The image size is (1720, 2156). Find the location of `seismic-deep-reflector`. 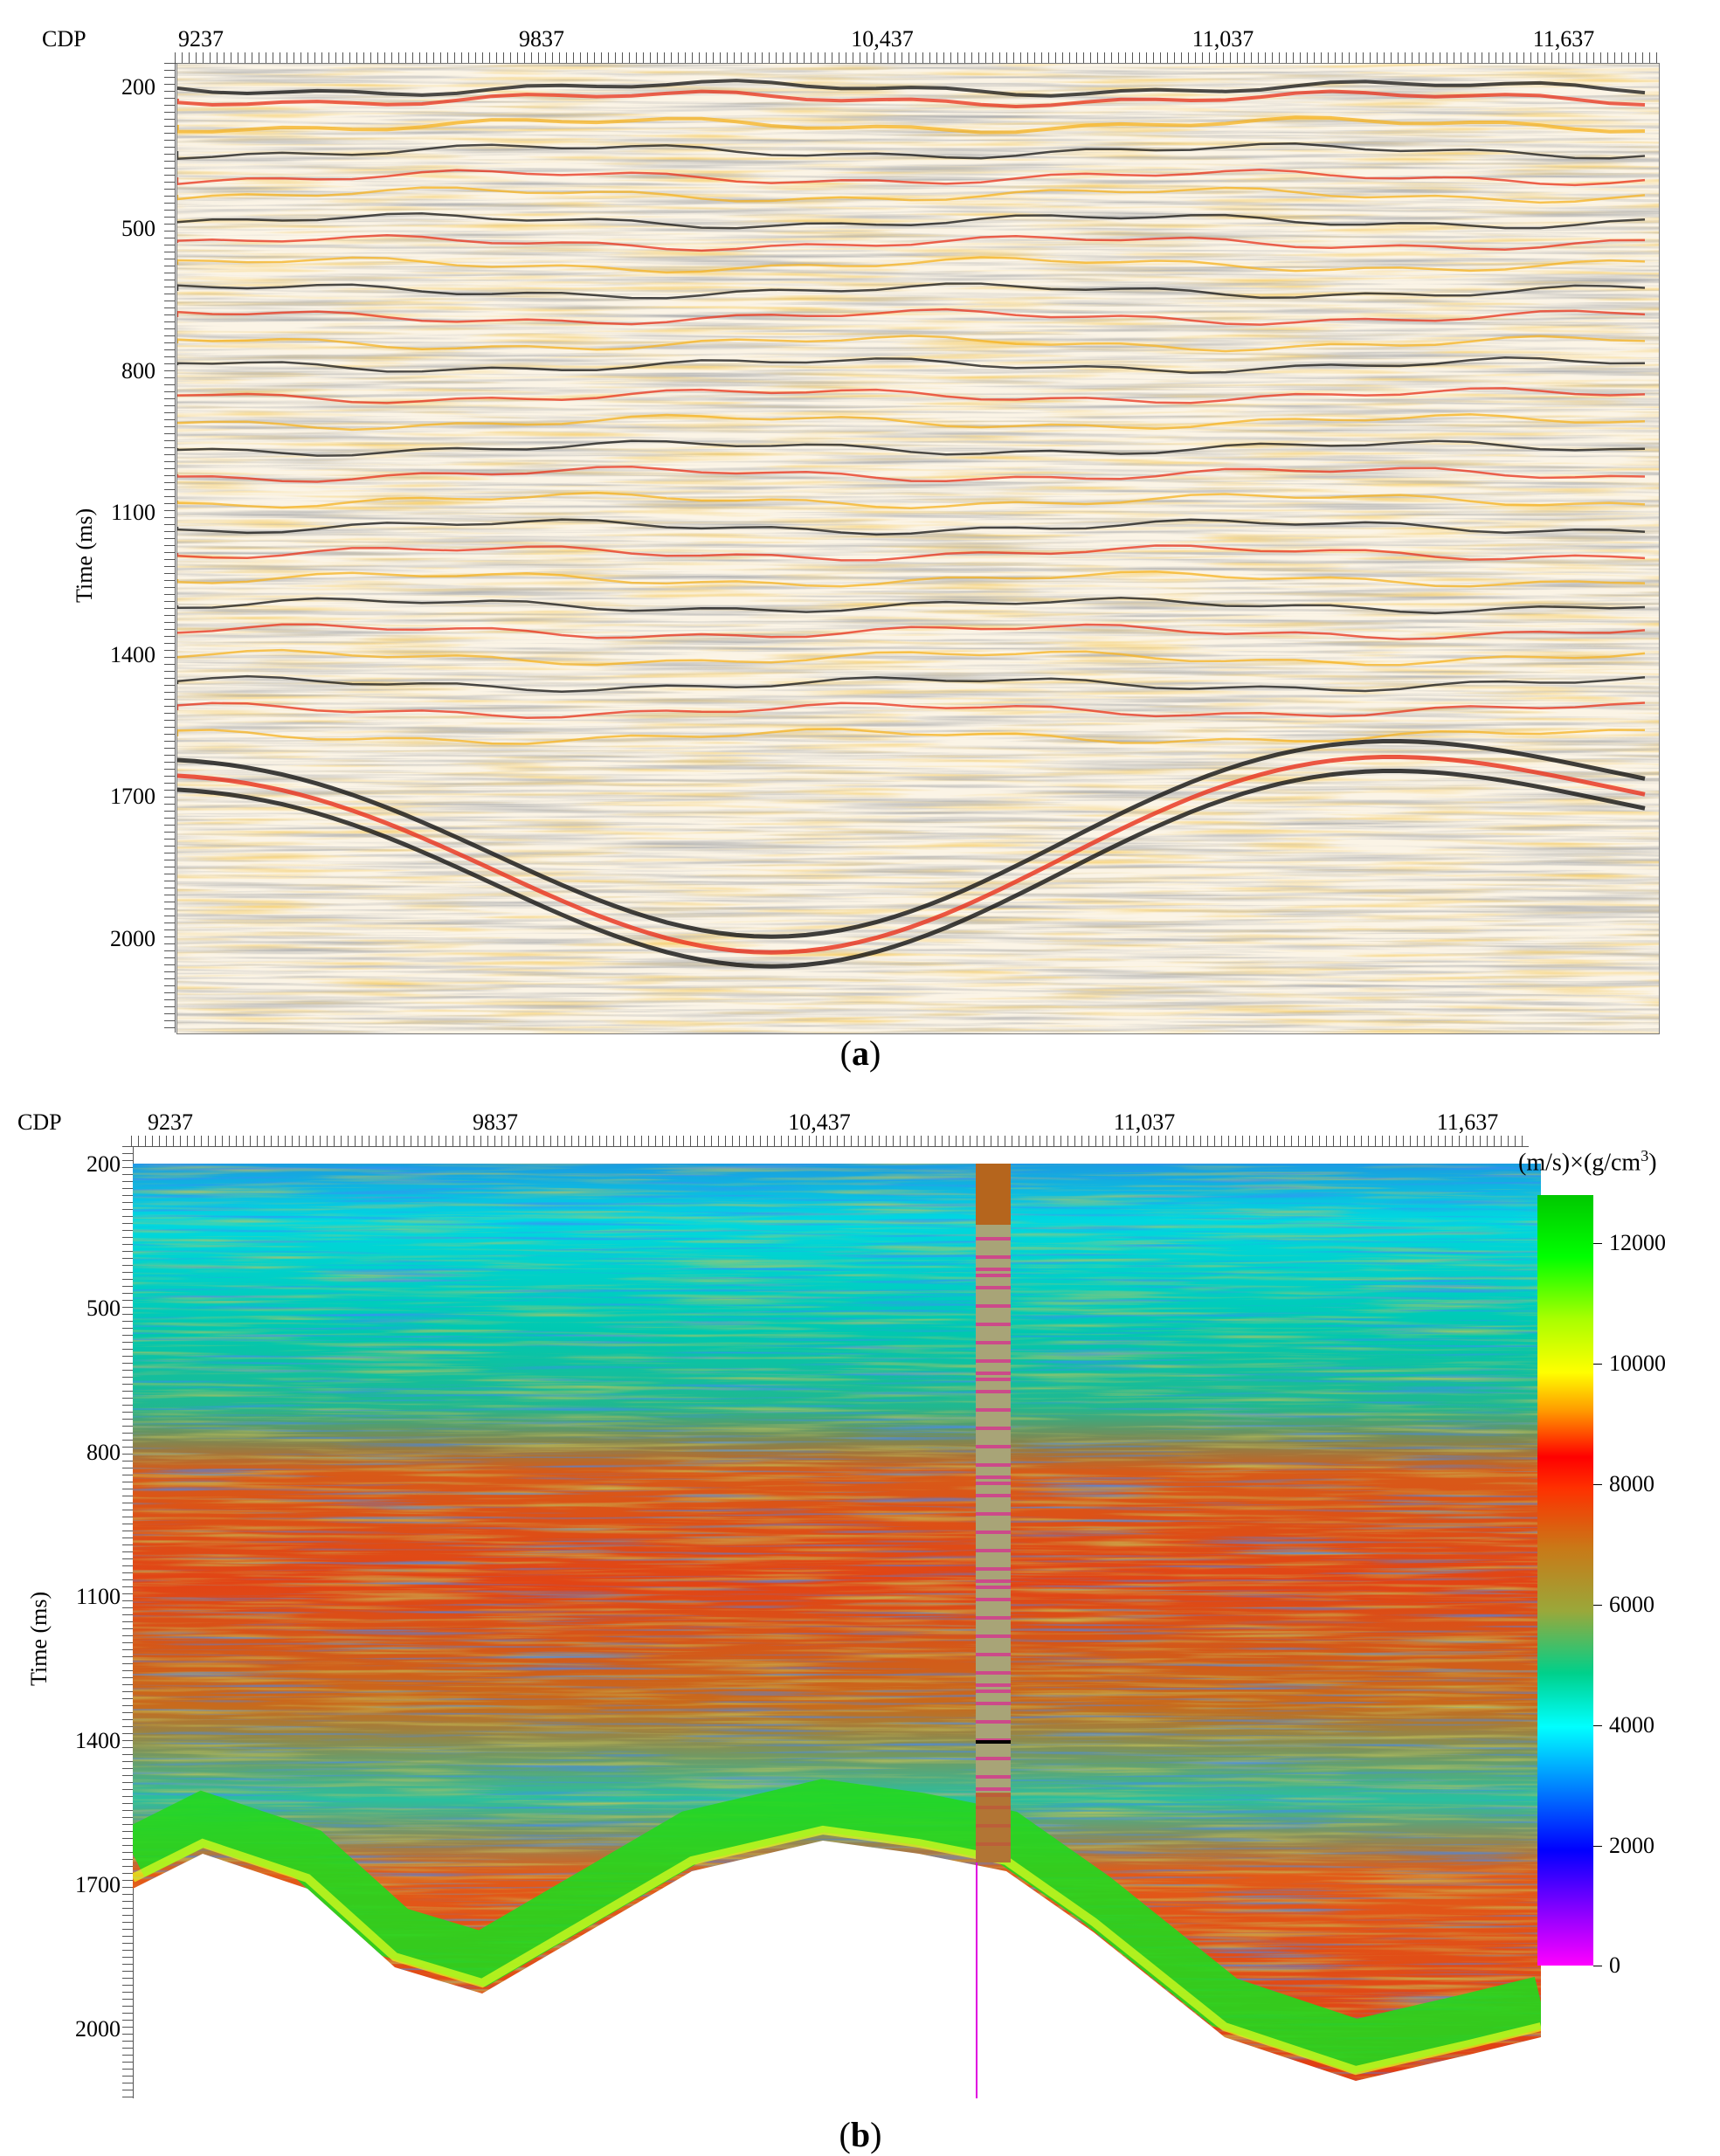

seismic-deep-reflector is located at coordinates (912, 855).